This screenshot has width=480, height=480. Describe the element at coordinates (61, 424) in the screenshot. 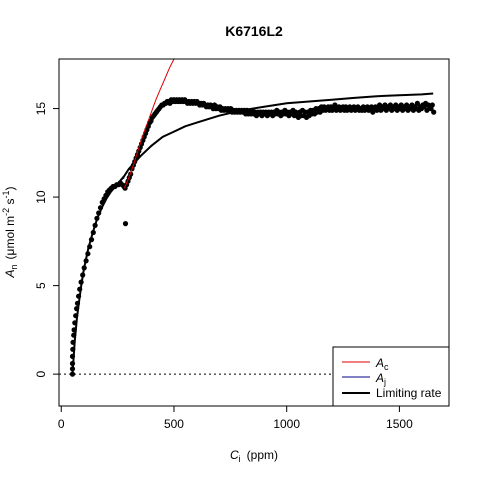

I see `x-tick-label: 0` at that location.